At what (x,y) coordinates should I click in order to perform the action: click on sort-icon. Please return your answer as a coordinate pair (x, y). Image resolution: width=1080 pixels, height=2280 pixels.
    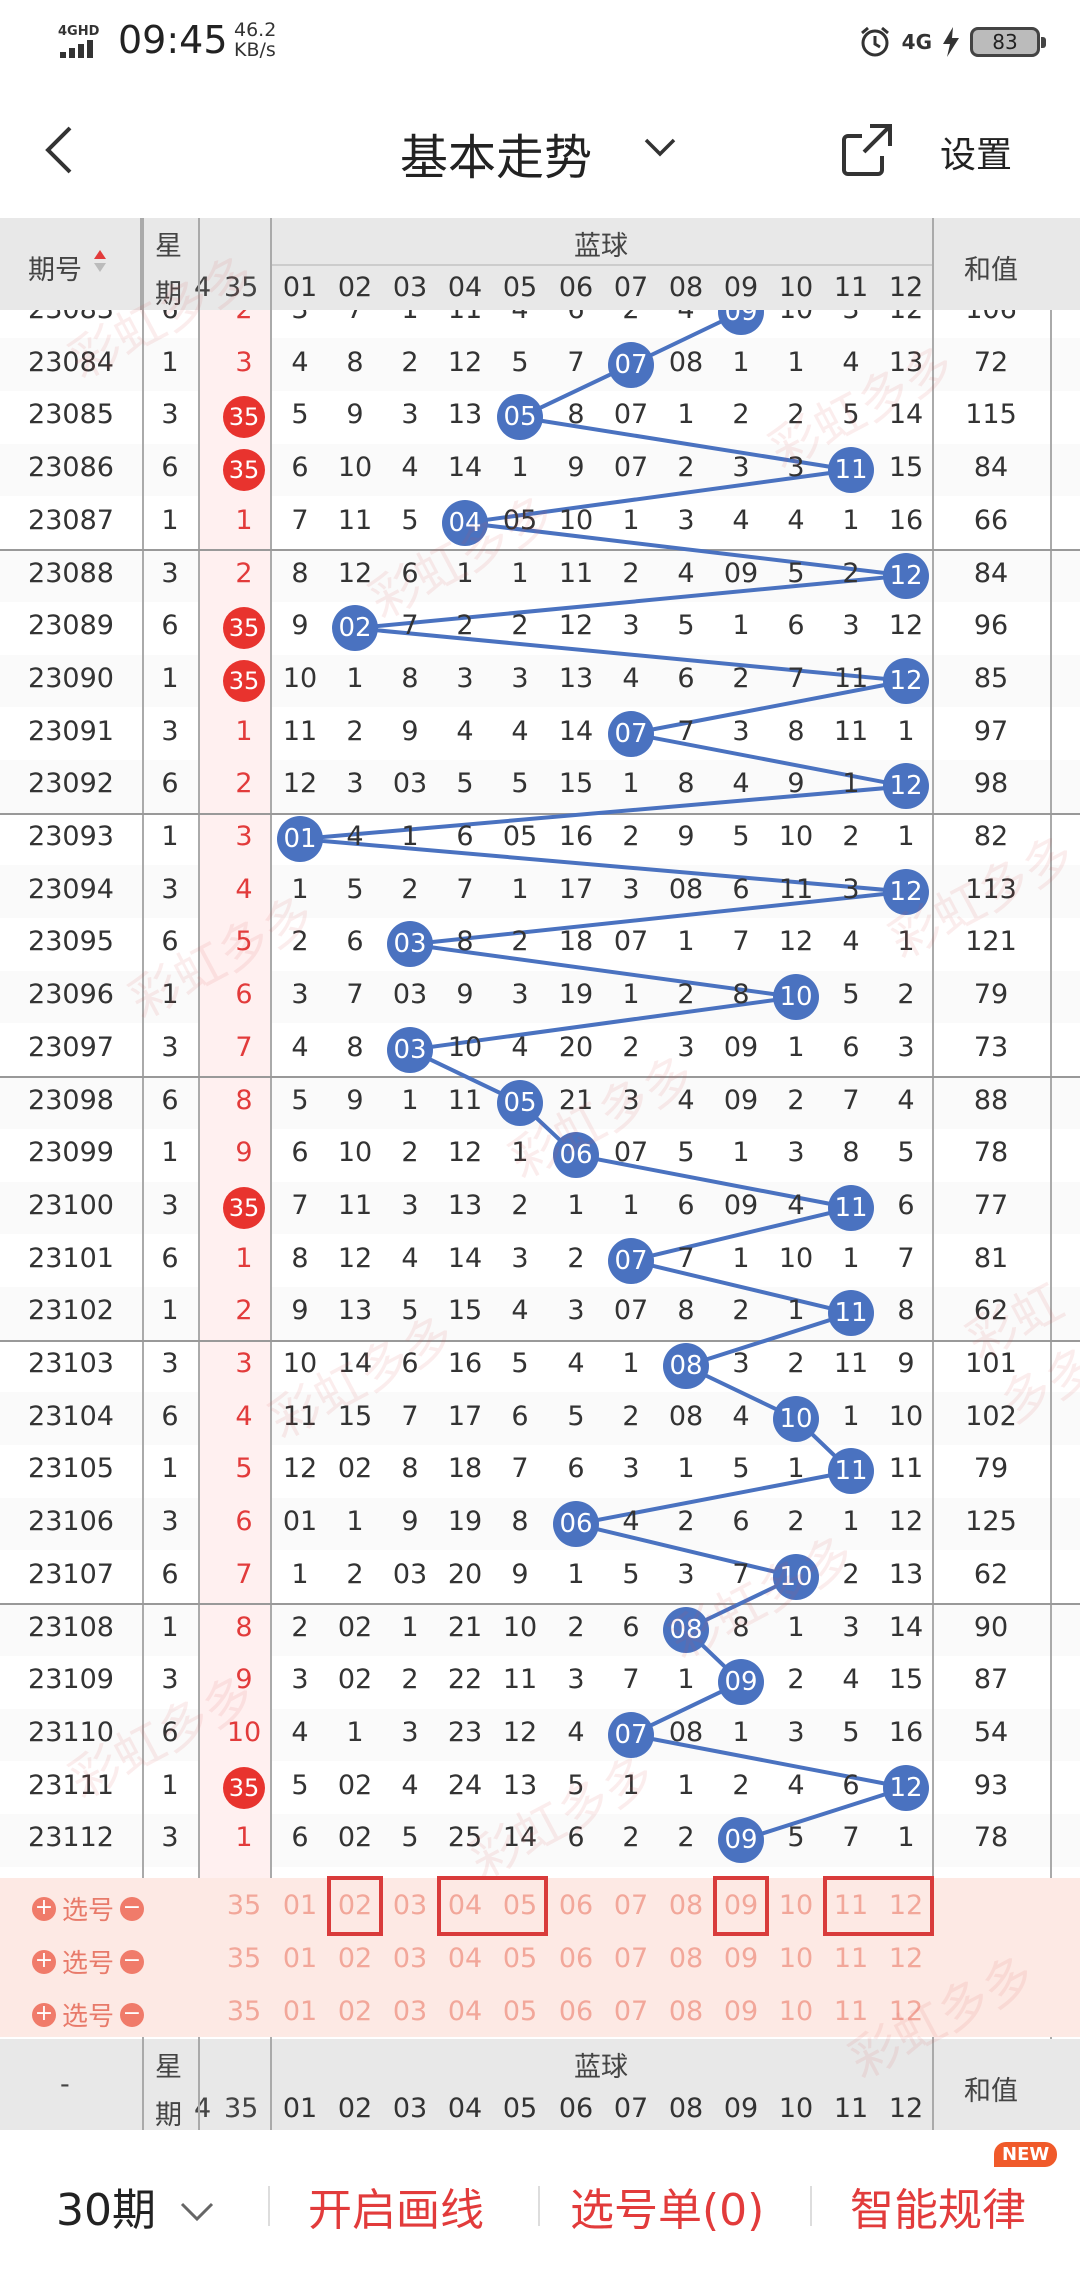
    Looking at the image, I should click on (100, 263).